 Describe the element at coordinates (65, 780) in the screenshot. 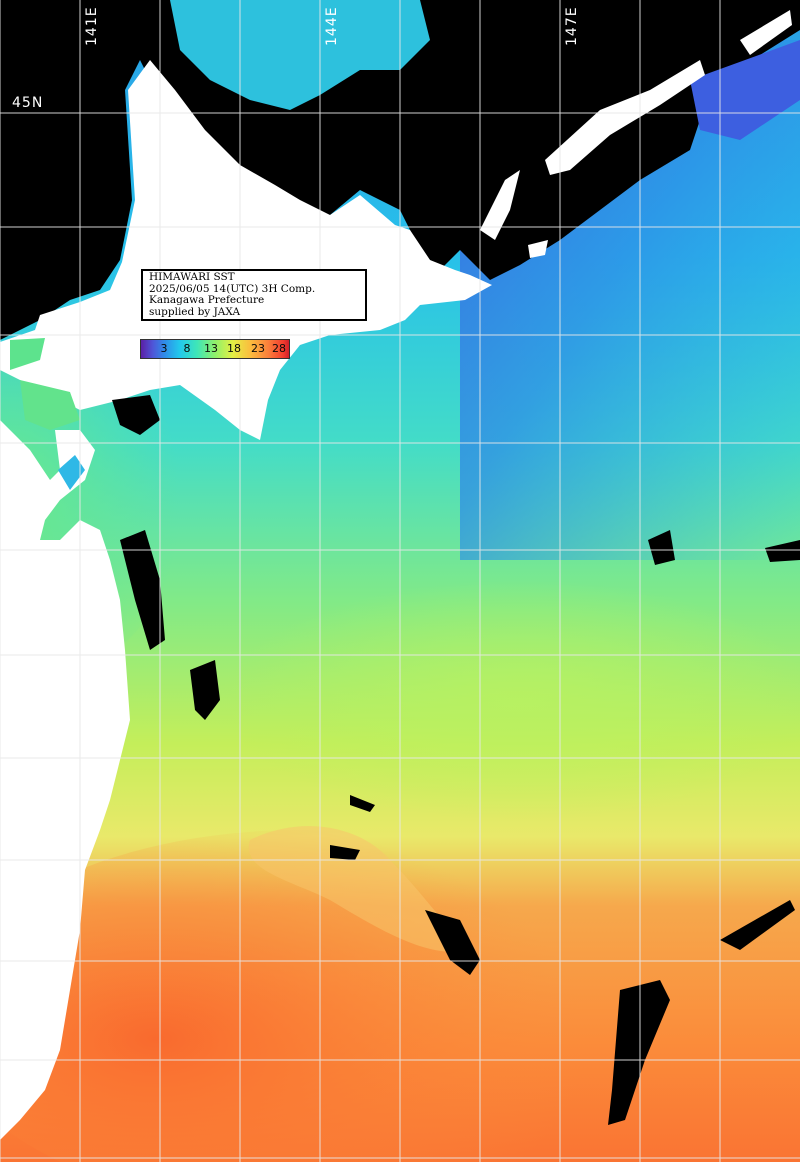

I see `honshu-land` at that location.